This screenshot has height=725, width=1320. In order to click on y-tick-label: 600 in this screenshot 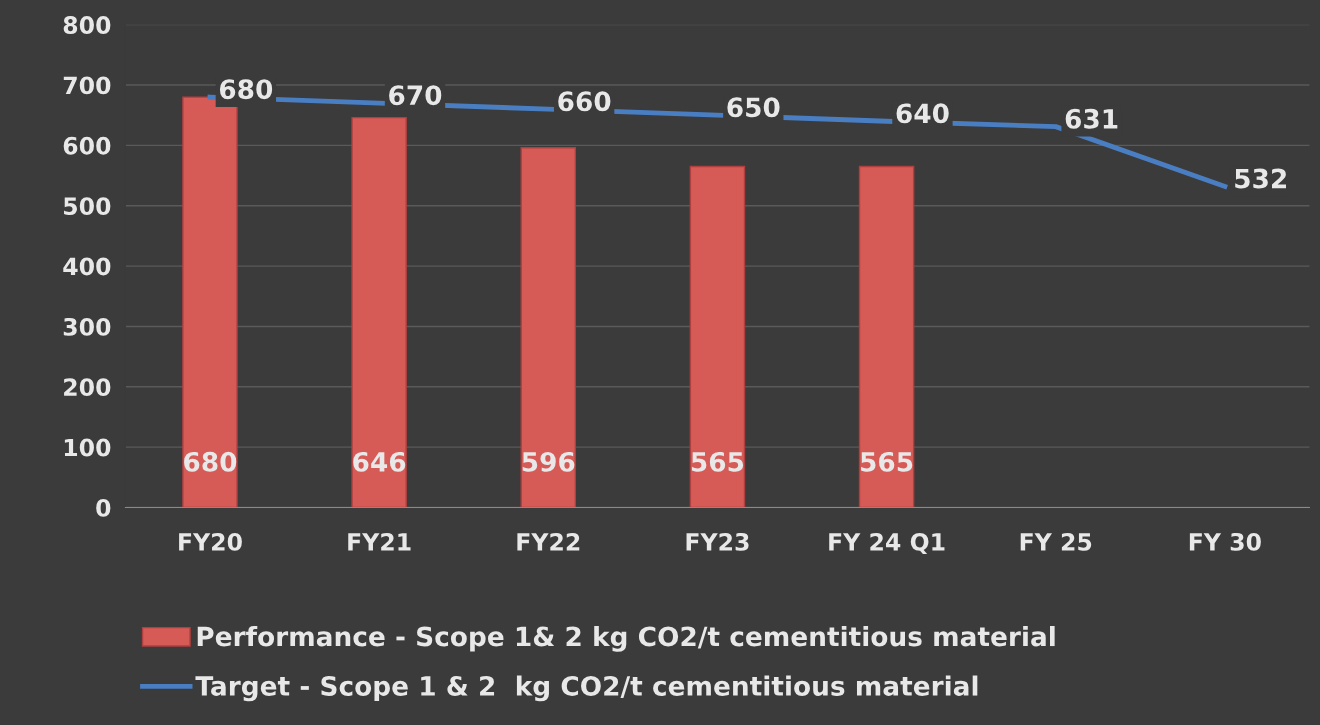, I will do `click(87, 145)`.